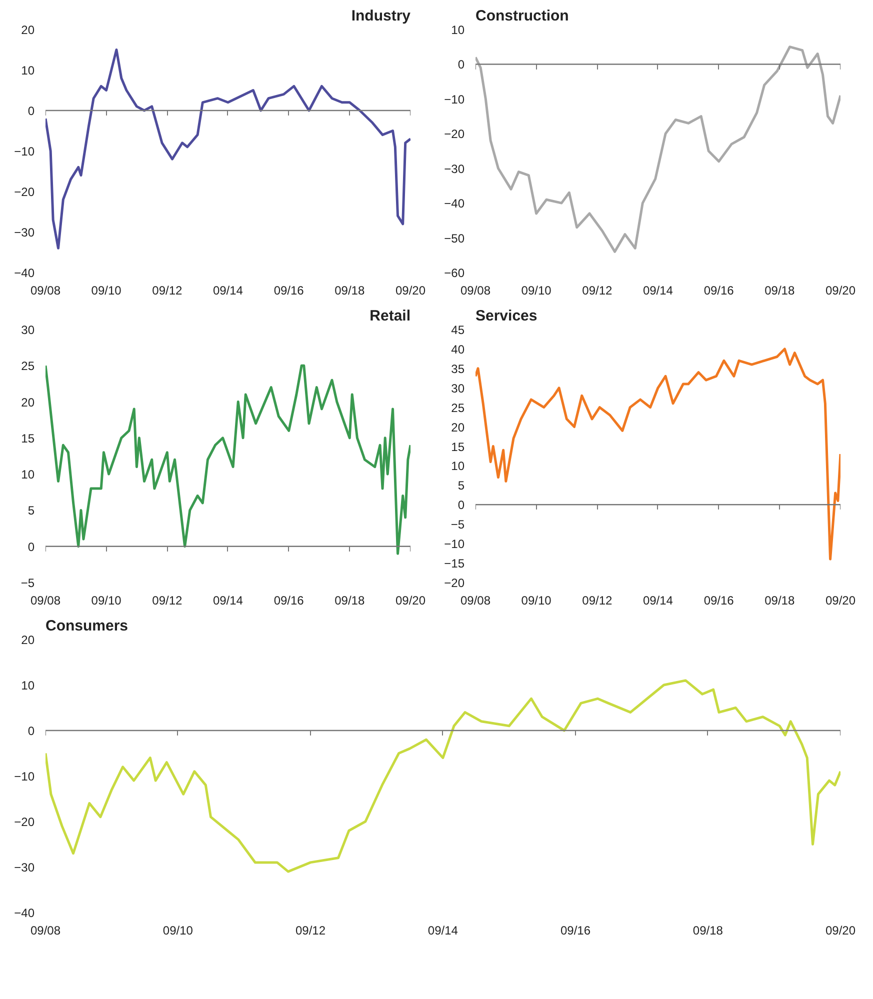 This screenshot has height=999, width=873. What do you see at coordinates (390, 316) in the screenshot?
I see `chart-title: Retail` at bounding box center [390, 316].